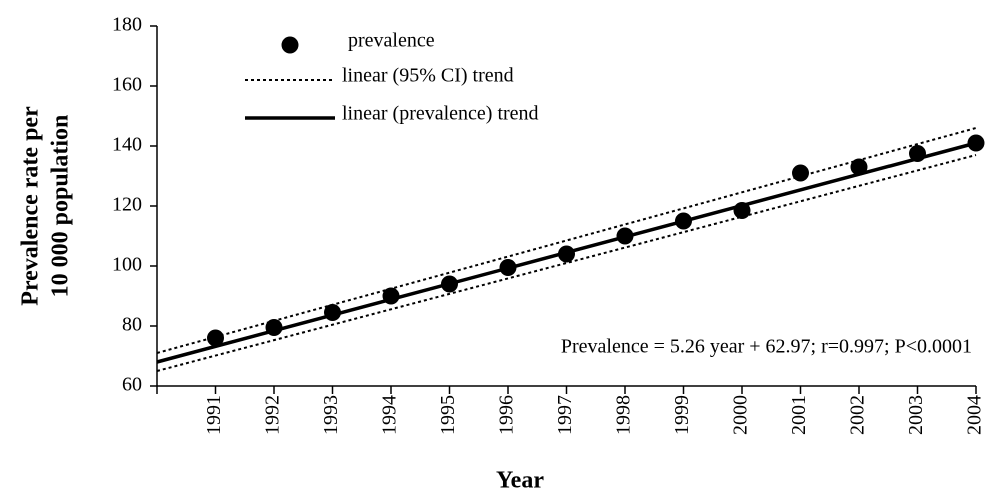 The width and height of the screenshot is (986, 495). Describe the element at coordinates (331, 415) in the screenshot. I see `x-tick-label: 1993` at that location.